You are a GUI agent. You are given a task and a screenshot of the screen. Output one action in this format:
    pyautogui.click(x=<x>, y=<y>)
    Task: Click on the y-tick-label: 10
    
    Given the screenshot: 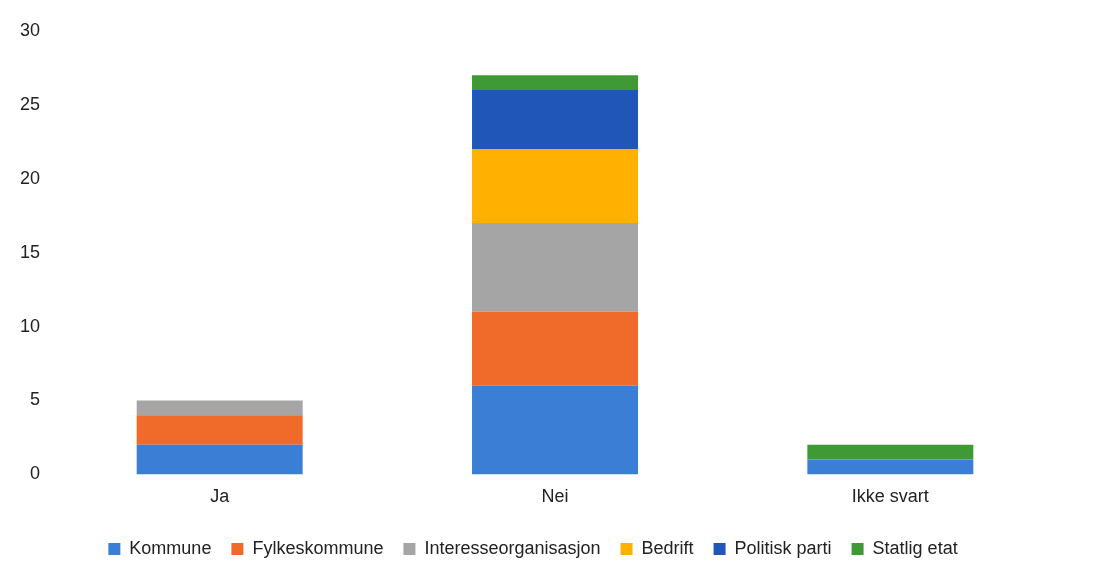 What is the action you would take?
    pyautogui.click(x=30, y=325)
    